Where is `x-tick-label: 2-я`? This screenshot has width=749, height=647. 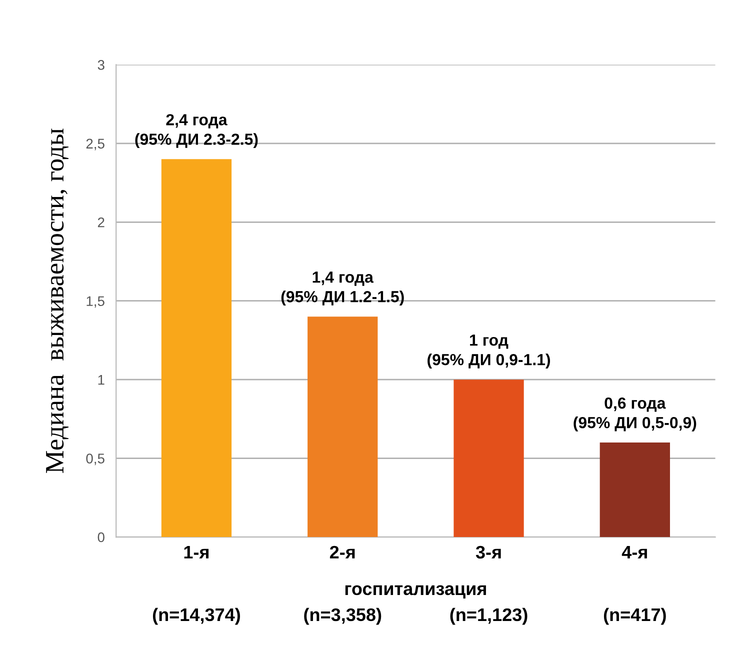
x-tick-label: 2-я is located at coordinates (342, 552).